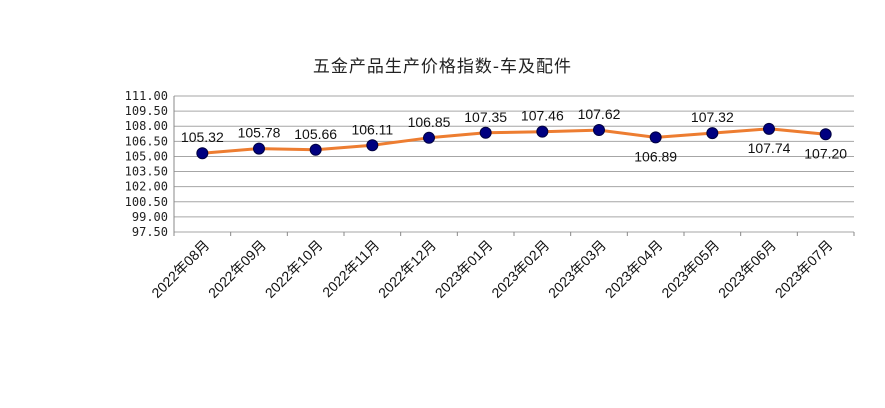  I want to click on y-tick-label: 105.00, so click(146, 156).